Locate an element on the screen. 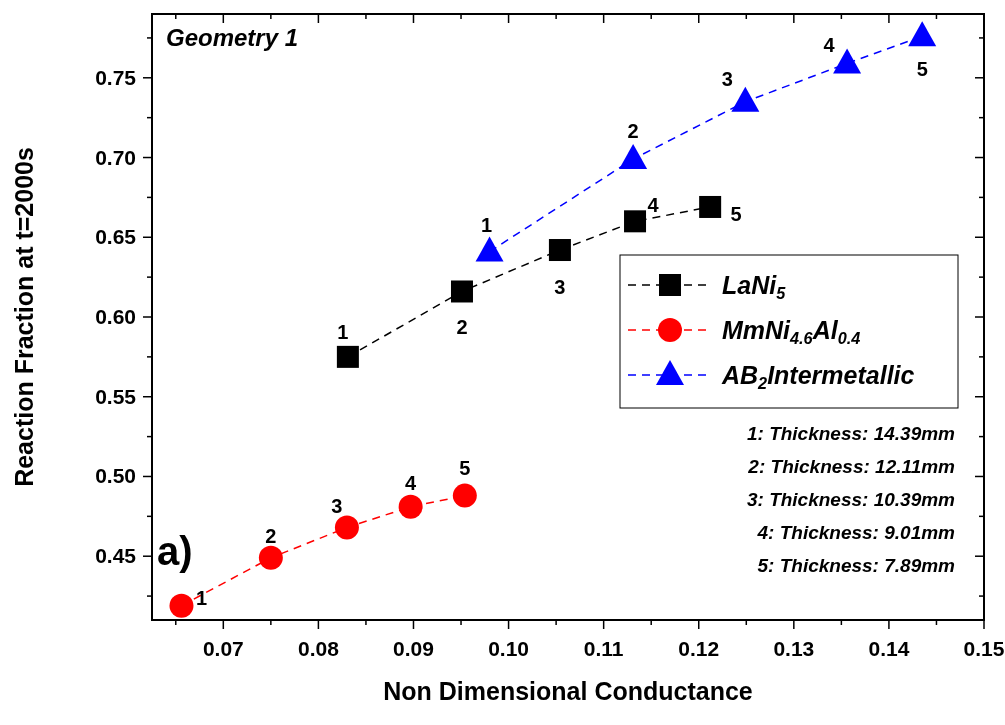  y-tick-label: 0.70 is located at coordinates (115, 157).